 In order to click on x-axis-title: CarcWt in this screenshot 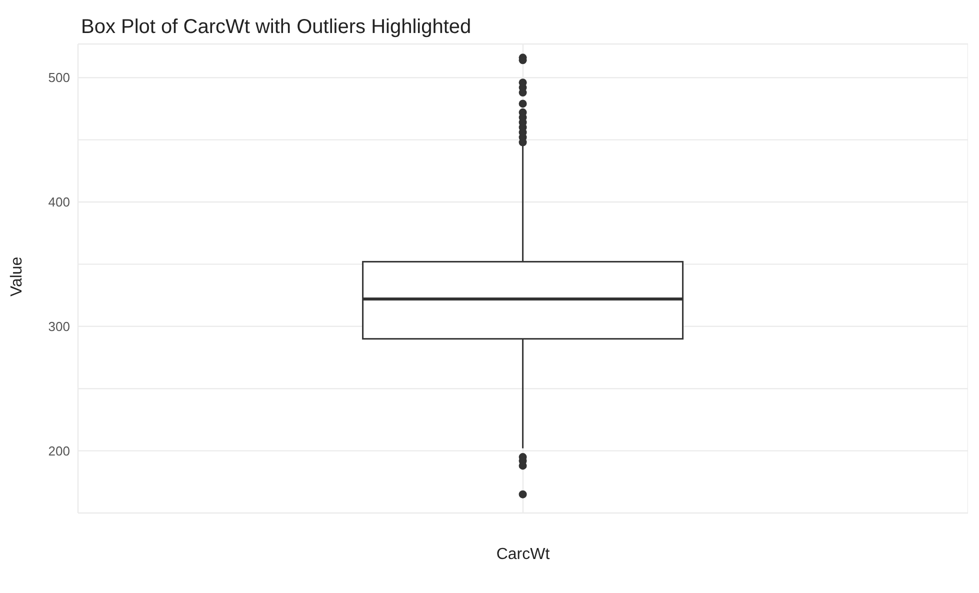, I will do `click(523, 554)`.